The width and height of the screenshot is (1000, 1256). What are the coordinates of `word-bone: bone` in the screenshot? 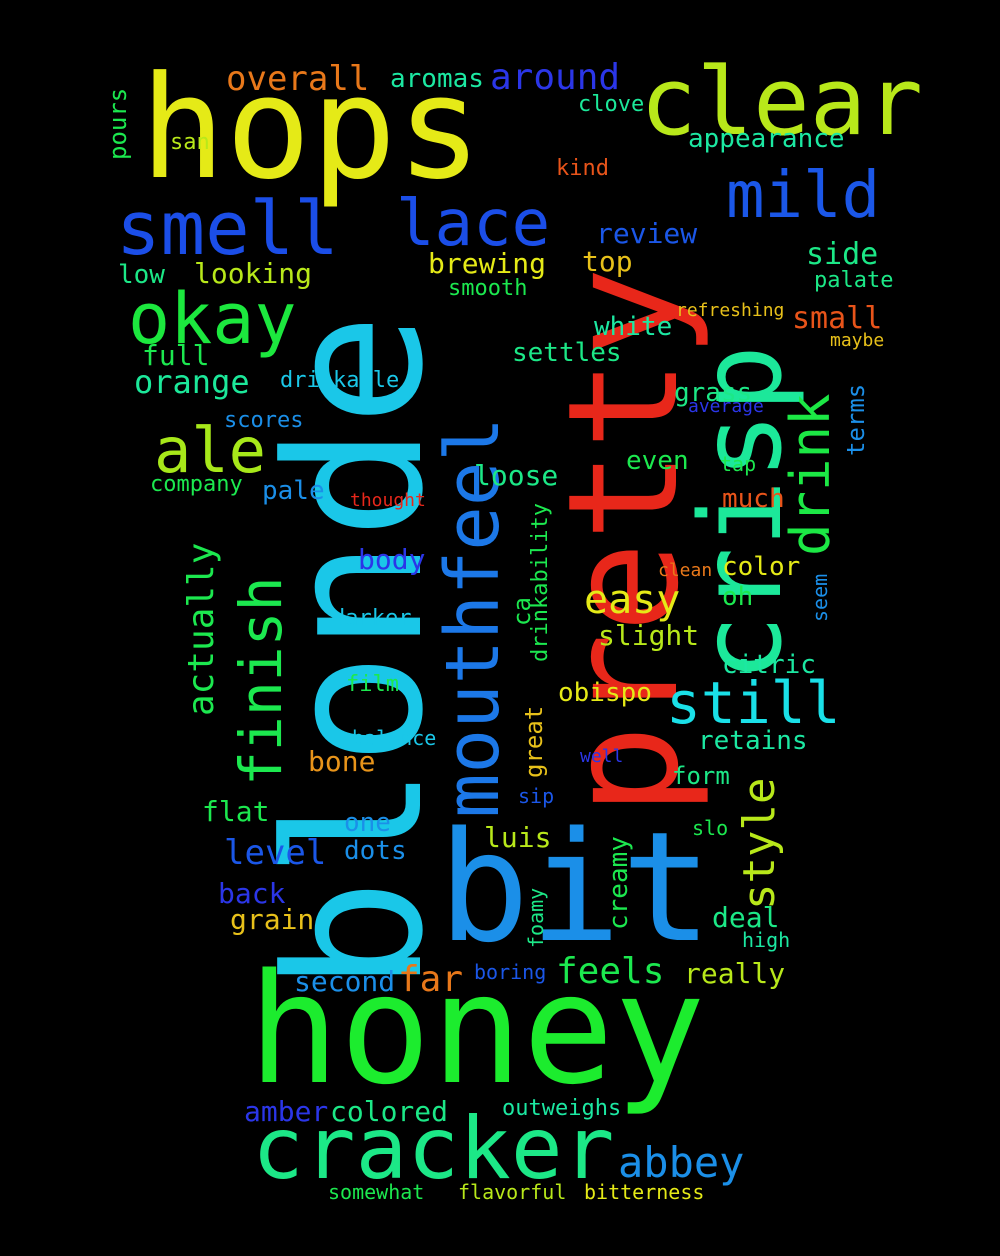 It's located at (342, 761).